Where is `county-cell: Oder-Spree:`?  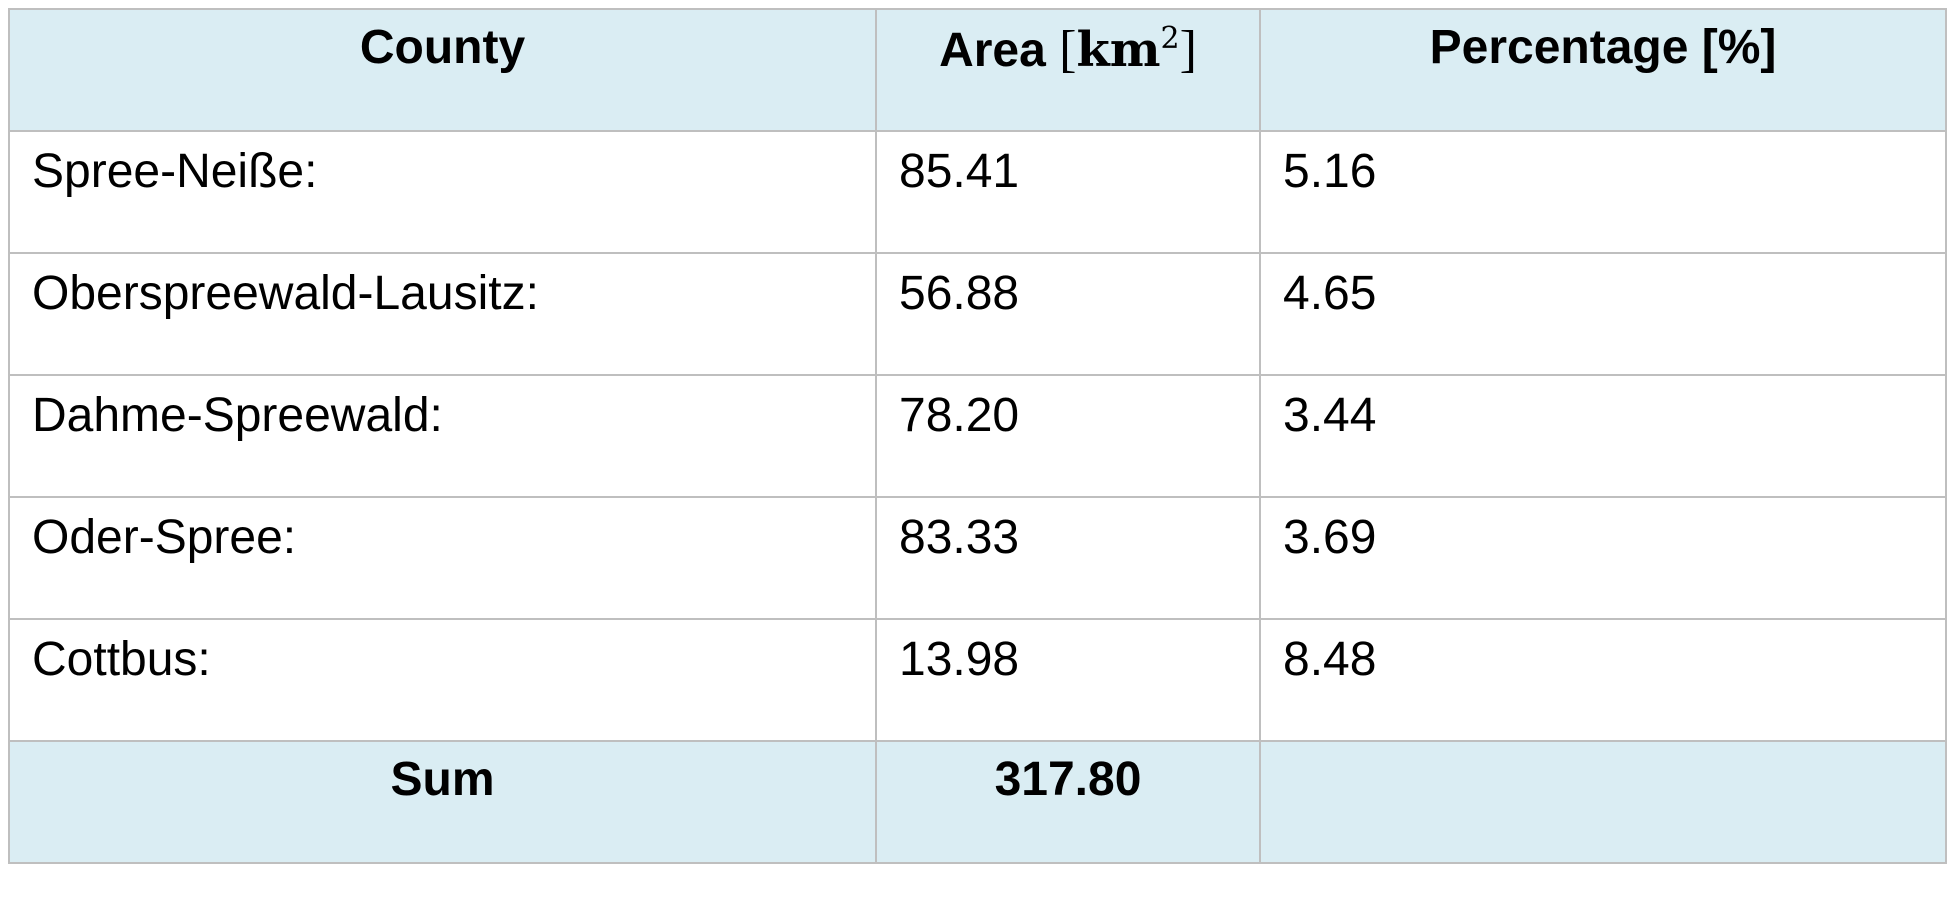
county-cell: Oder-Spree: is located at coordinates (442, 558).